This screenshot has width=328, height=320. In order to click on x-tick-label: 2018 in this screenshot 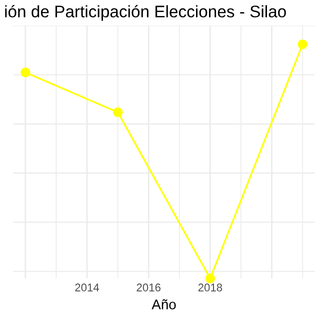, I will do `click(210, 288)`.